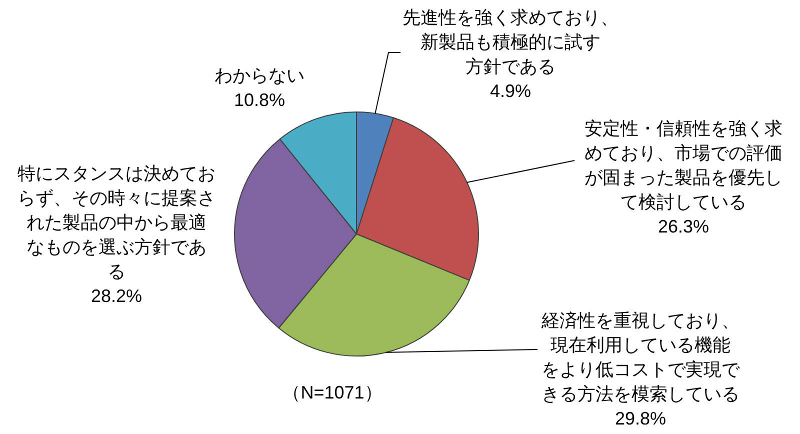  I want to click on slice-label: 経済性を重視しており、現在利用している機能をより低コストで実現できる方法を模索している, so click(640, 357).